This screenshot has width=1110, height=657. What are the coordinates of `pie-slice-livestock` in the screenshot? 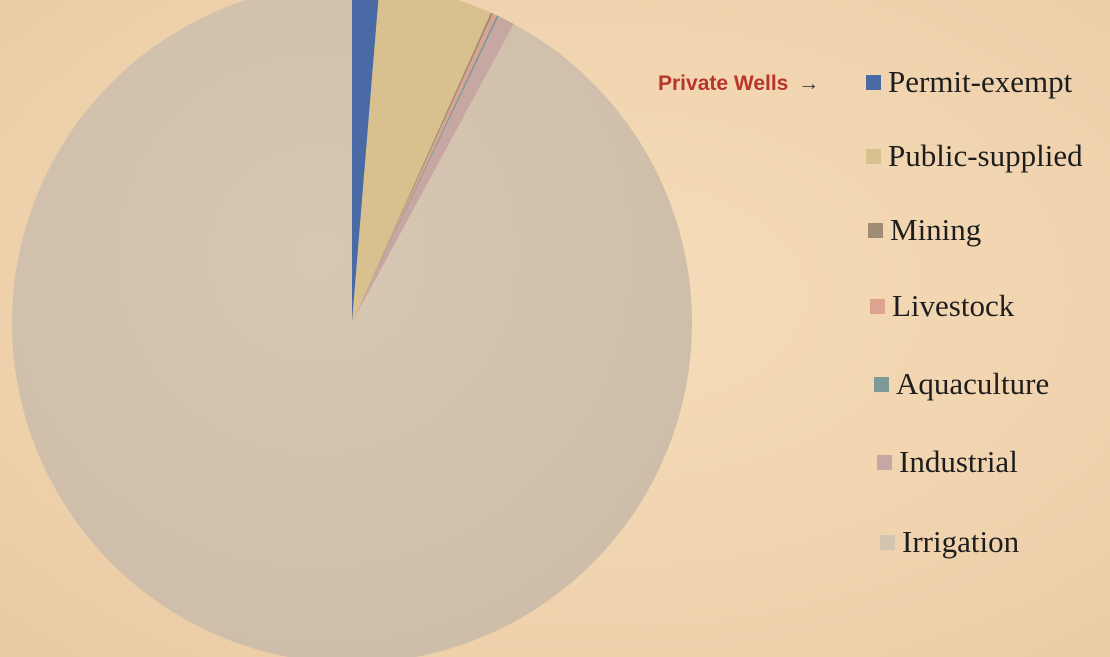 It's located at (424, 168).